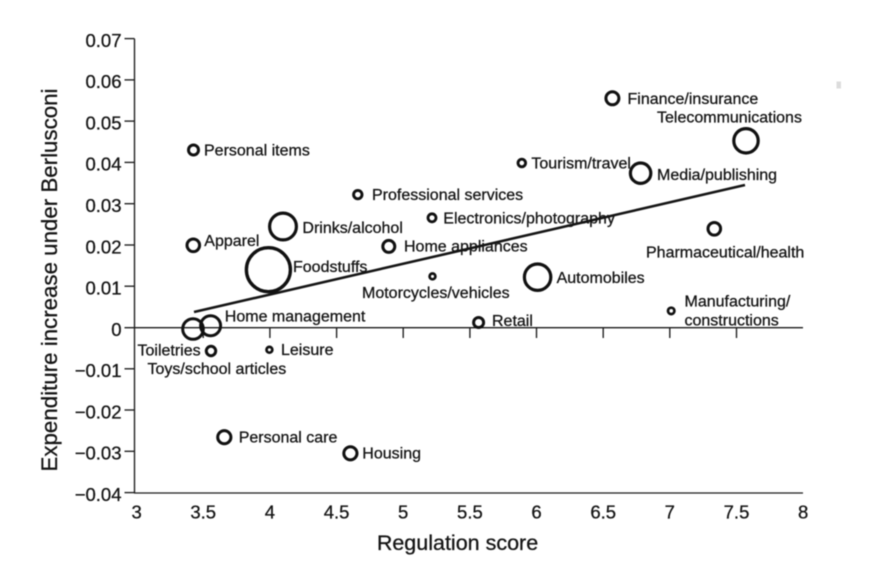  What do you see at coordinates (447, 195) in the screenshot?
I see `svg-text: Professional services` at bounding box center [447, 195].